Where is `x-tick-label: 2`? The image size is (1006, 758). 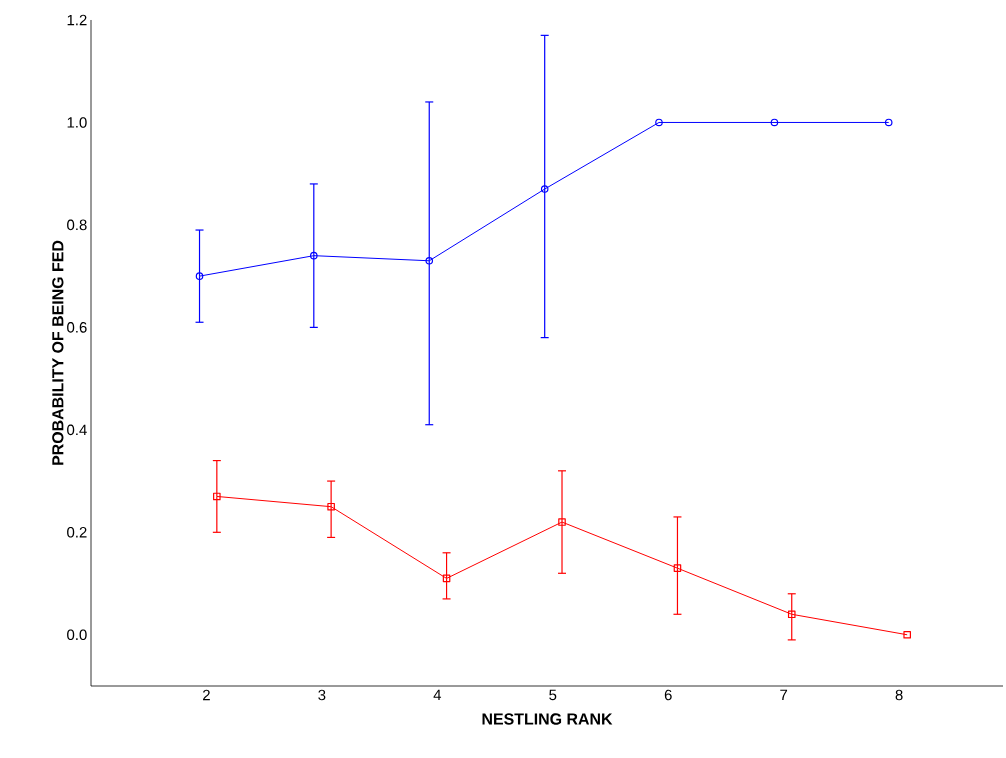
x-tick-label: 2 is located at coordinates (206, 695).